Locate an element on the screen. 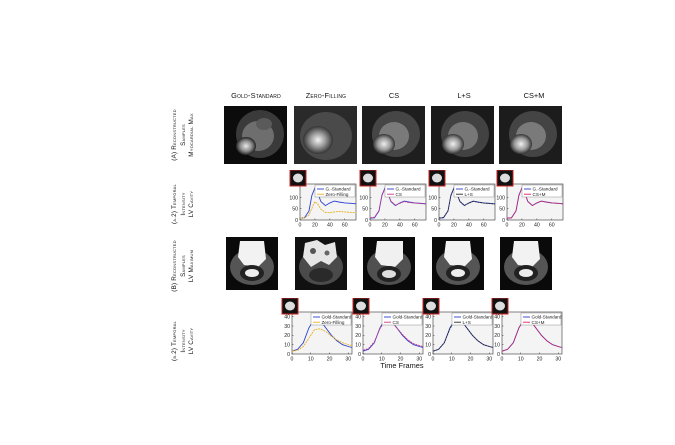  mri-a-zero-filling is located at coordinates (325, 135).